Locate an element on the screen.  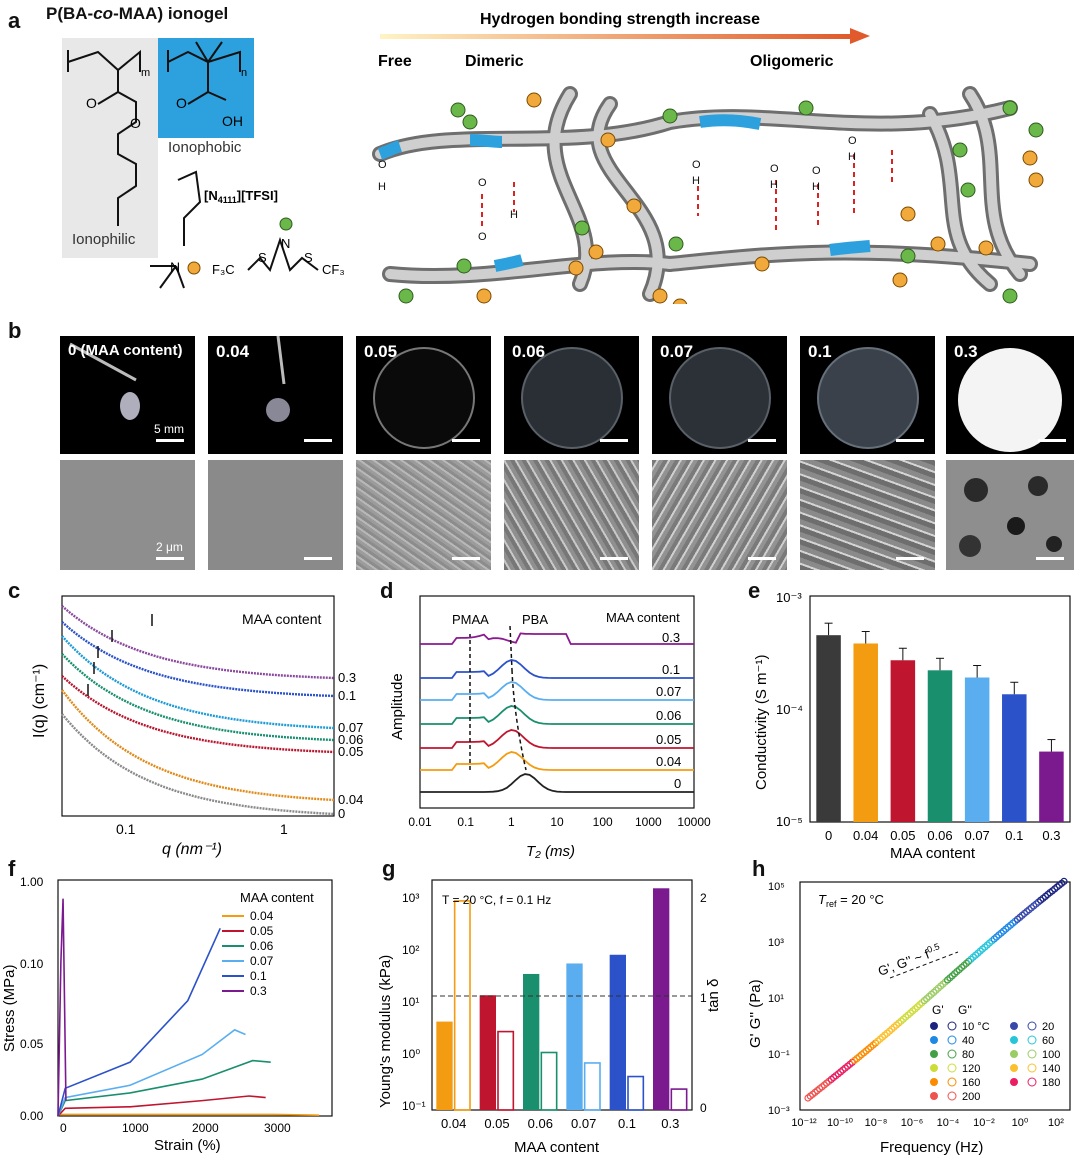
x-tick: 0 is located at coordinates (828, 835).